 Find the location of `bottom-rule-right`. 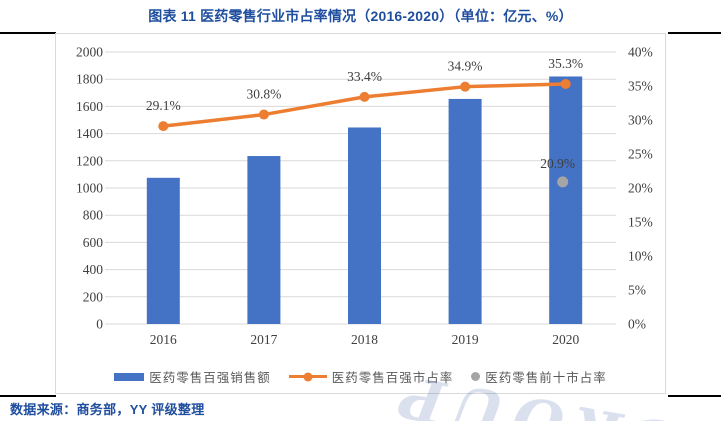

bottom-rule-right is located at coordinates (694, 396).